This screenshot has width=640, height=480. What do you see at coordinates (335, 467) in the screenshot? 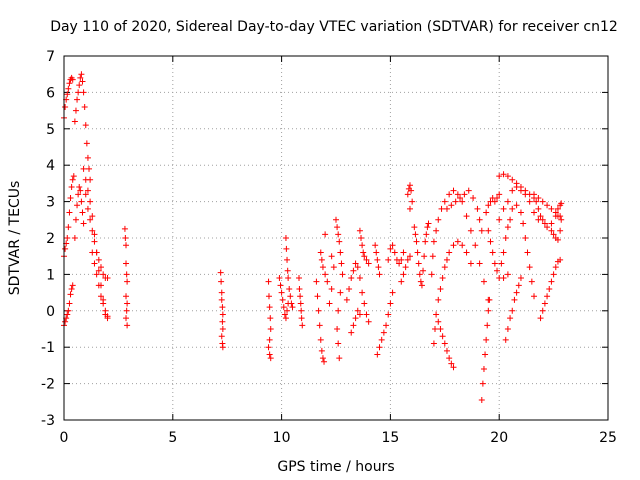
I see `x-axis-title: GPS time / hours` at bounding box center [335, 467].